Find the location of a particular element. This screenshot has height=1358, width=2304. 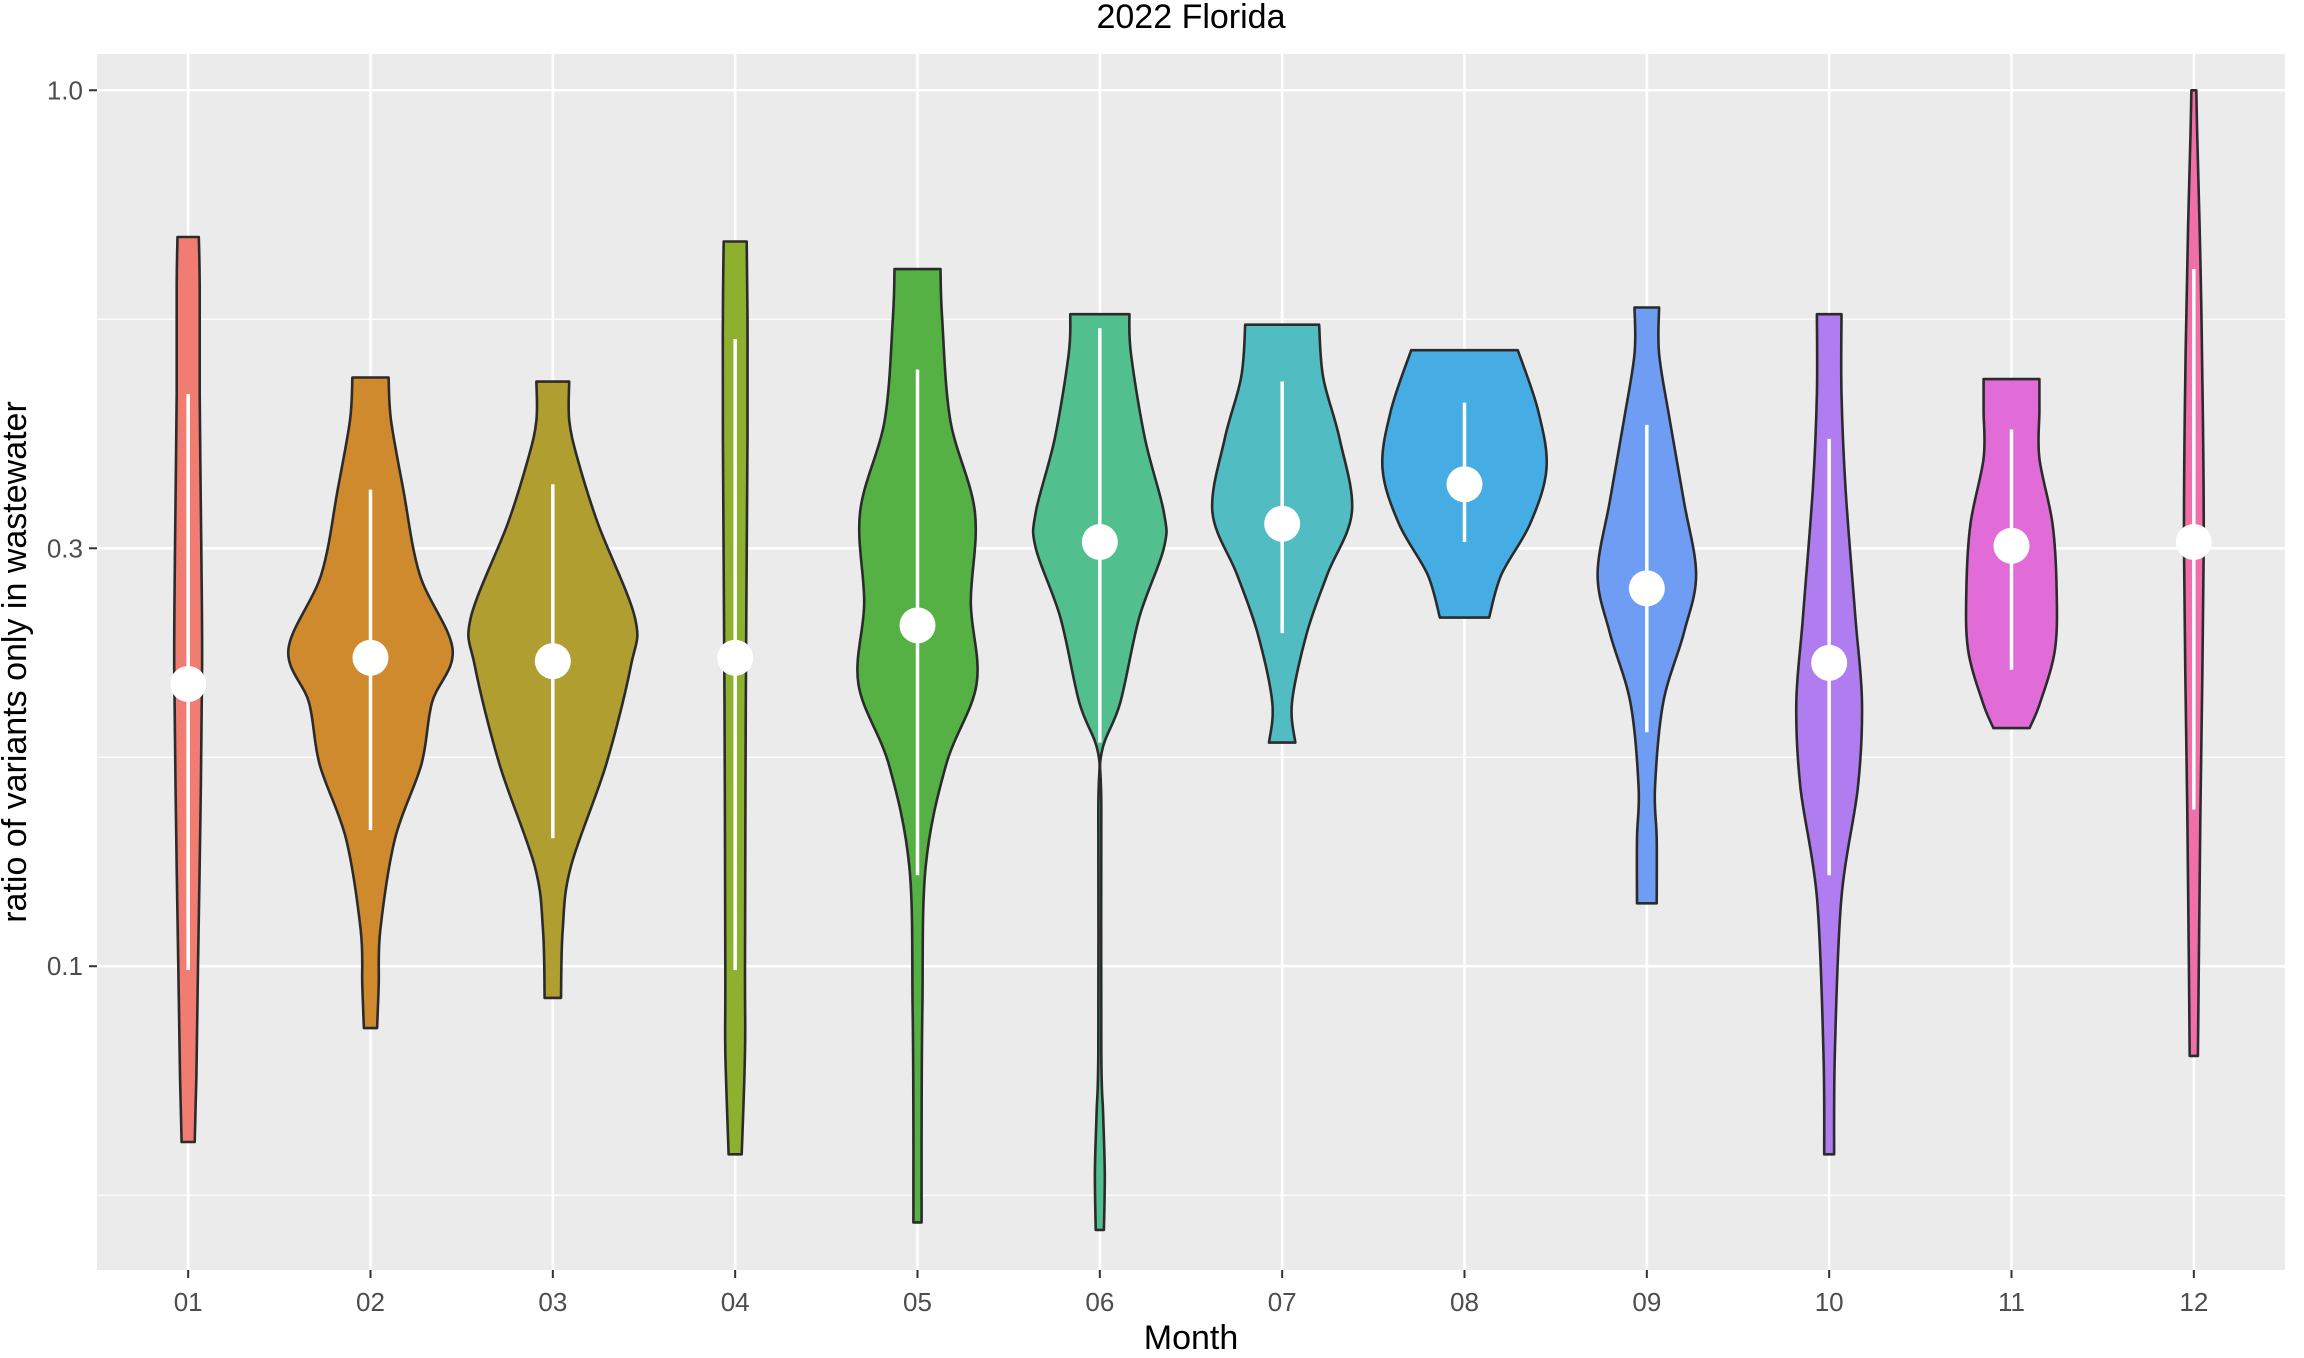

x-tick-label: 10 is located at coordinates (1829, 1302).